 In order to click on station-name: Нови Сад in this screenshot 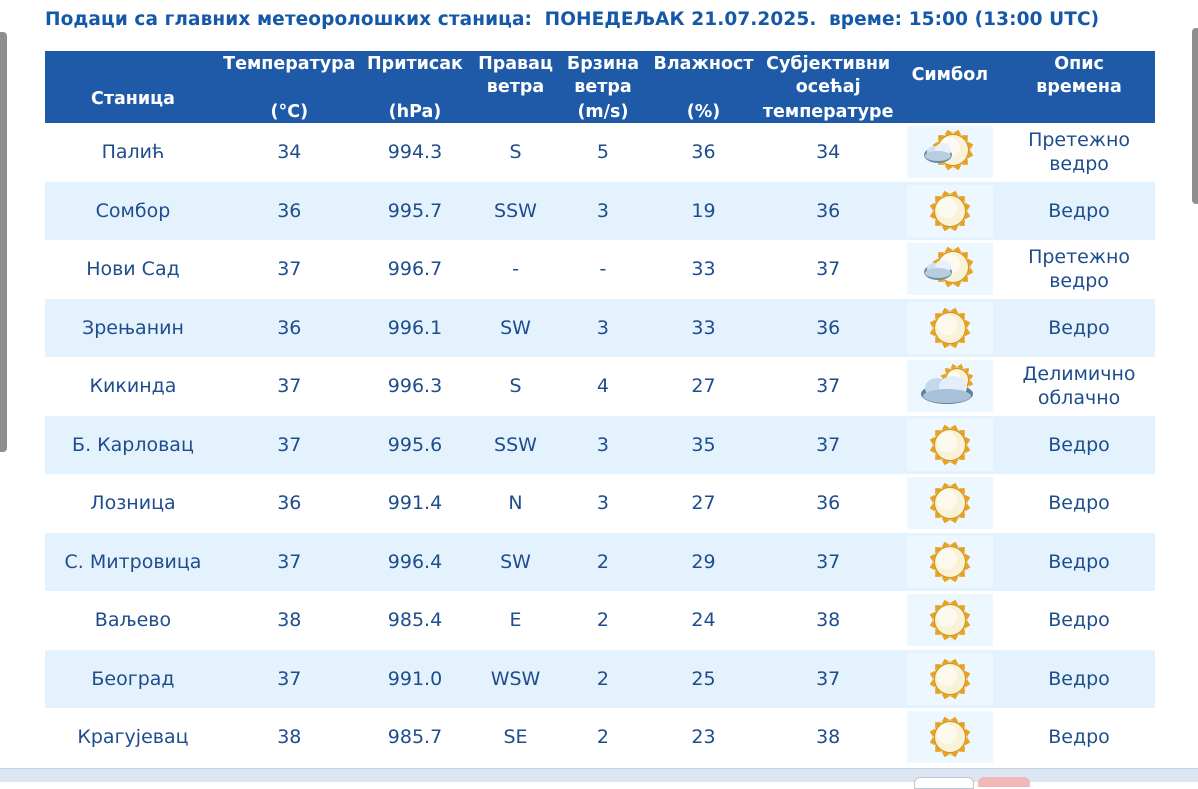, I will do `click(133, 269)`.